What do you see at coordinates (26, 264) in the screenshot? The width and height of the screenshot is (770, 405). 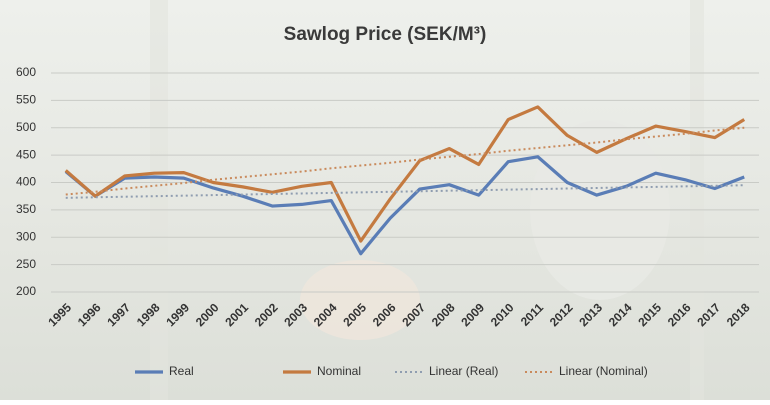 I see `y-tick-label: 250` at bounding box center [26, 264].